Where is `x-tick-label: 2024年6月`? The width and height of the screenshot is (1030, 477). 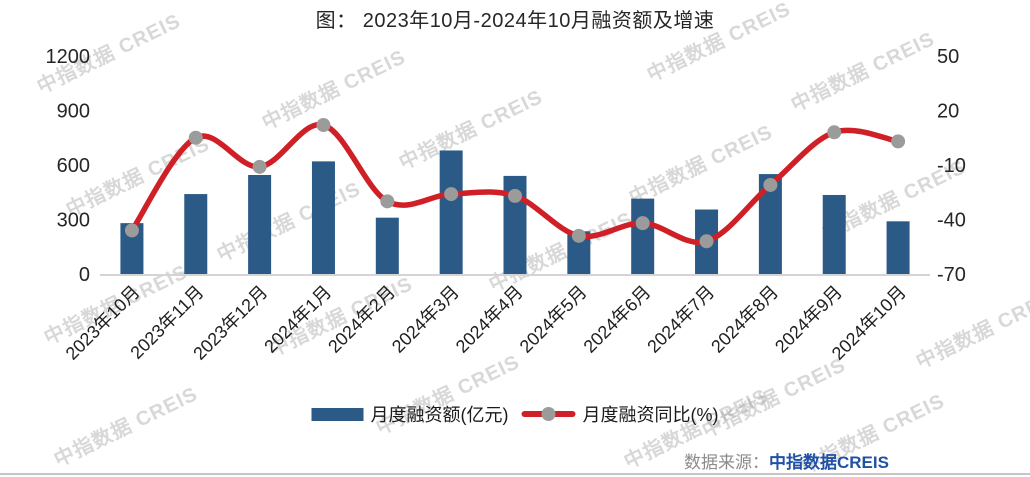
x-tick-label: 2024年6月 is located at coordinates (617, 319).